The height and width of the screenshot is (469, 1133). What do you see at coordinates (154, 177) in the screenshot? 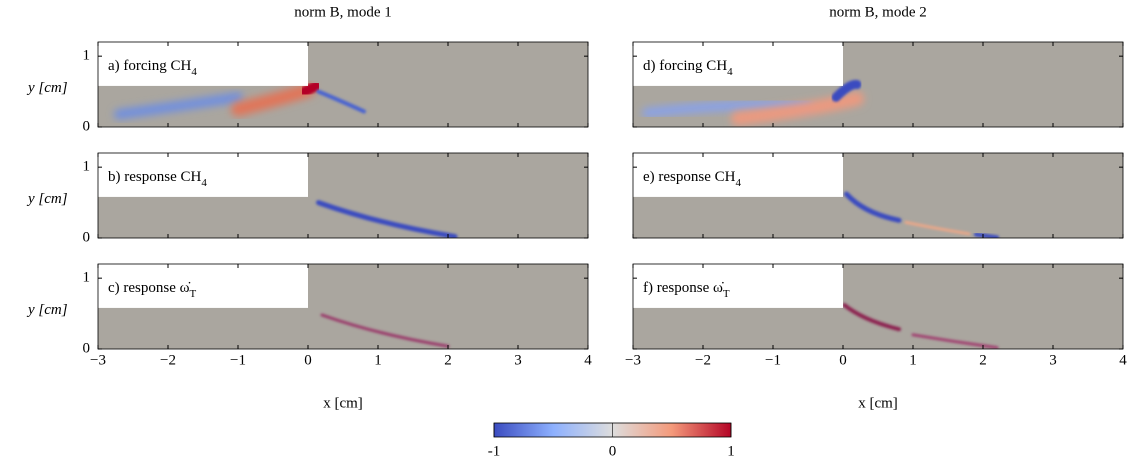
I see `panel-label-text: b) response CH` at bounding box center [154, 177].